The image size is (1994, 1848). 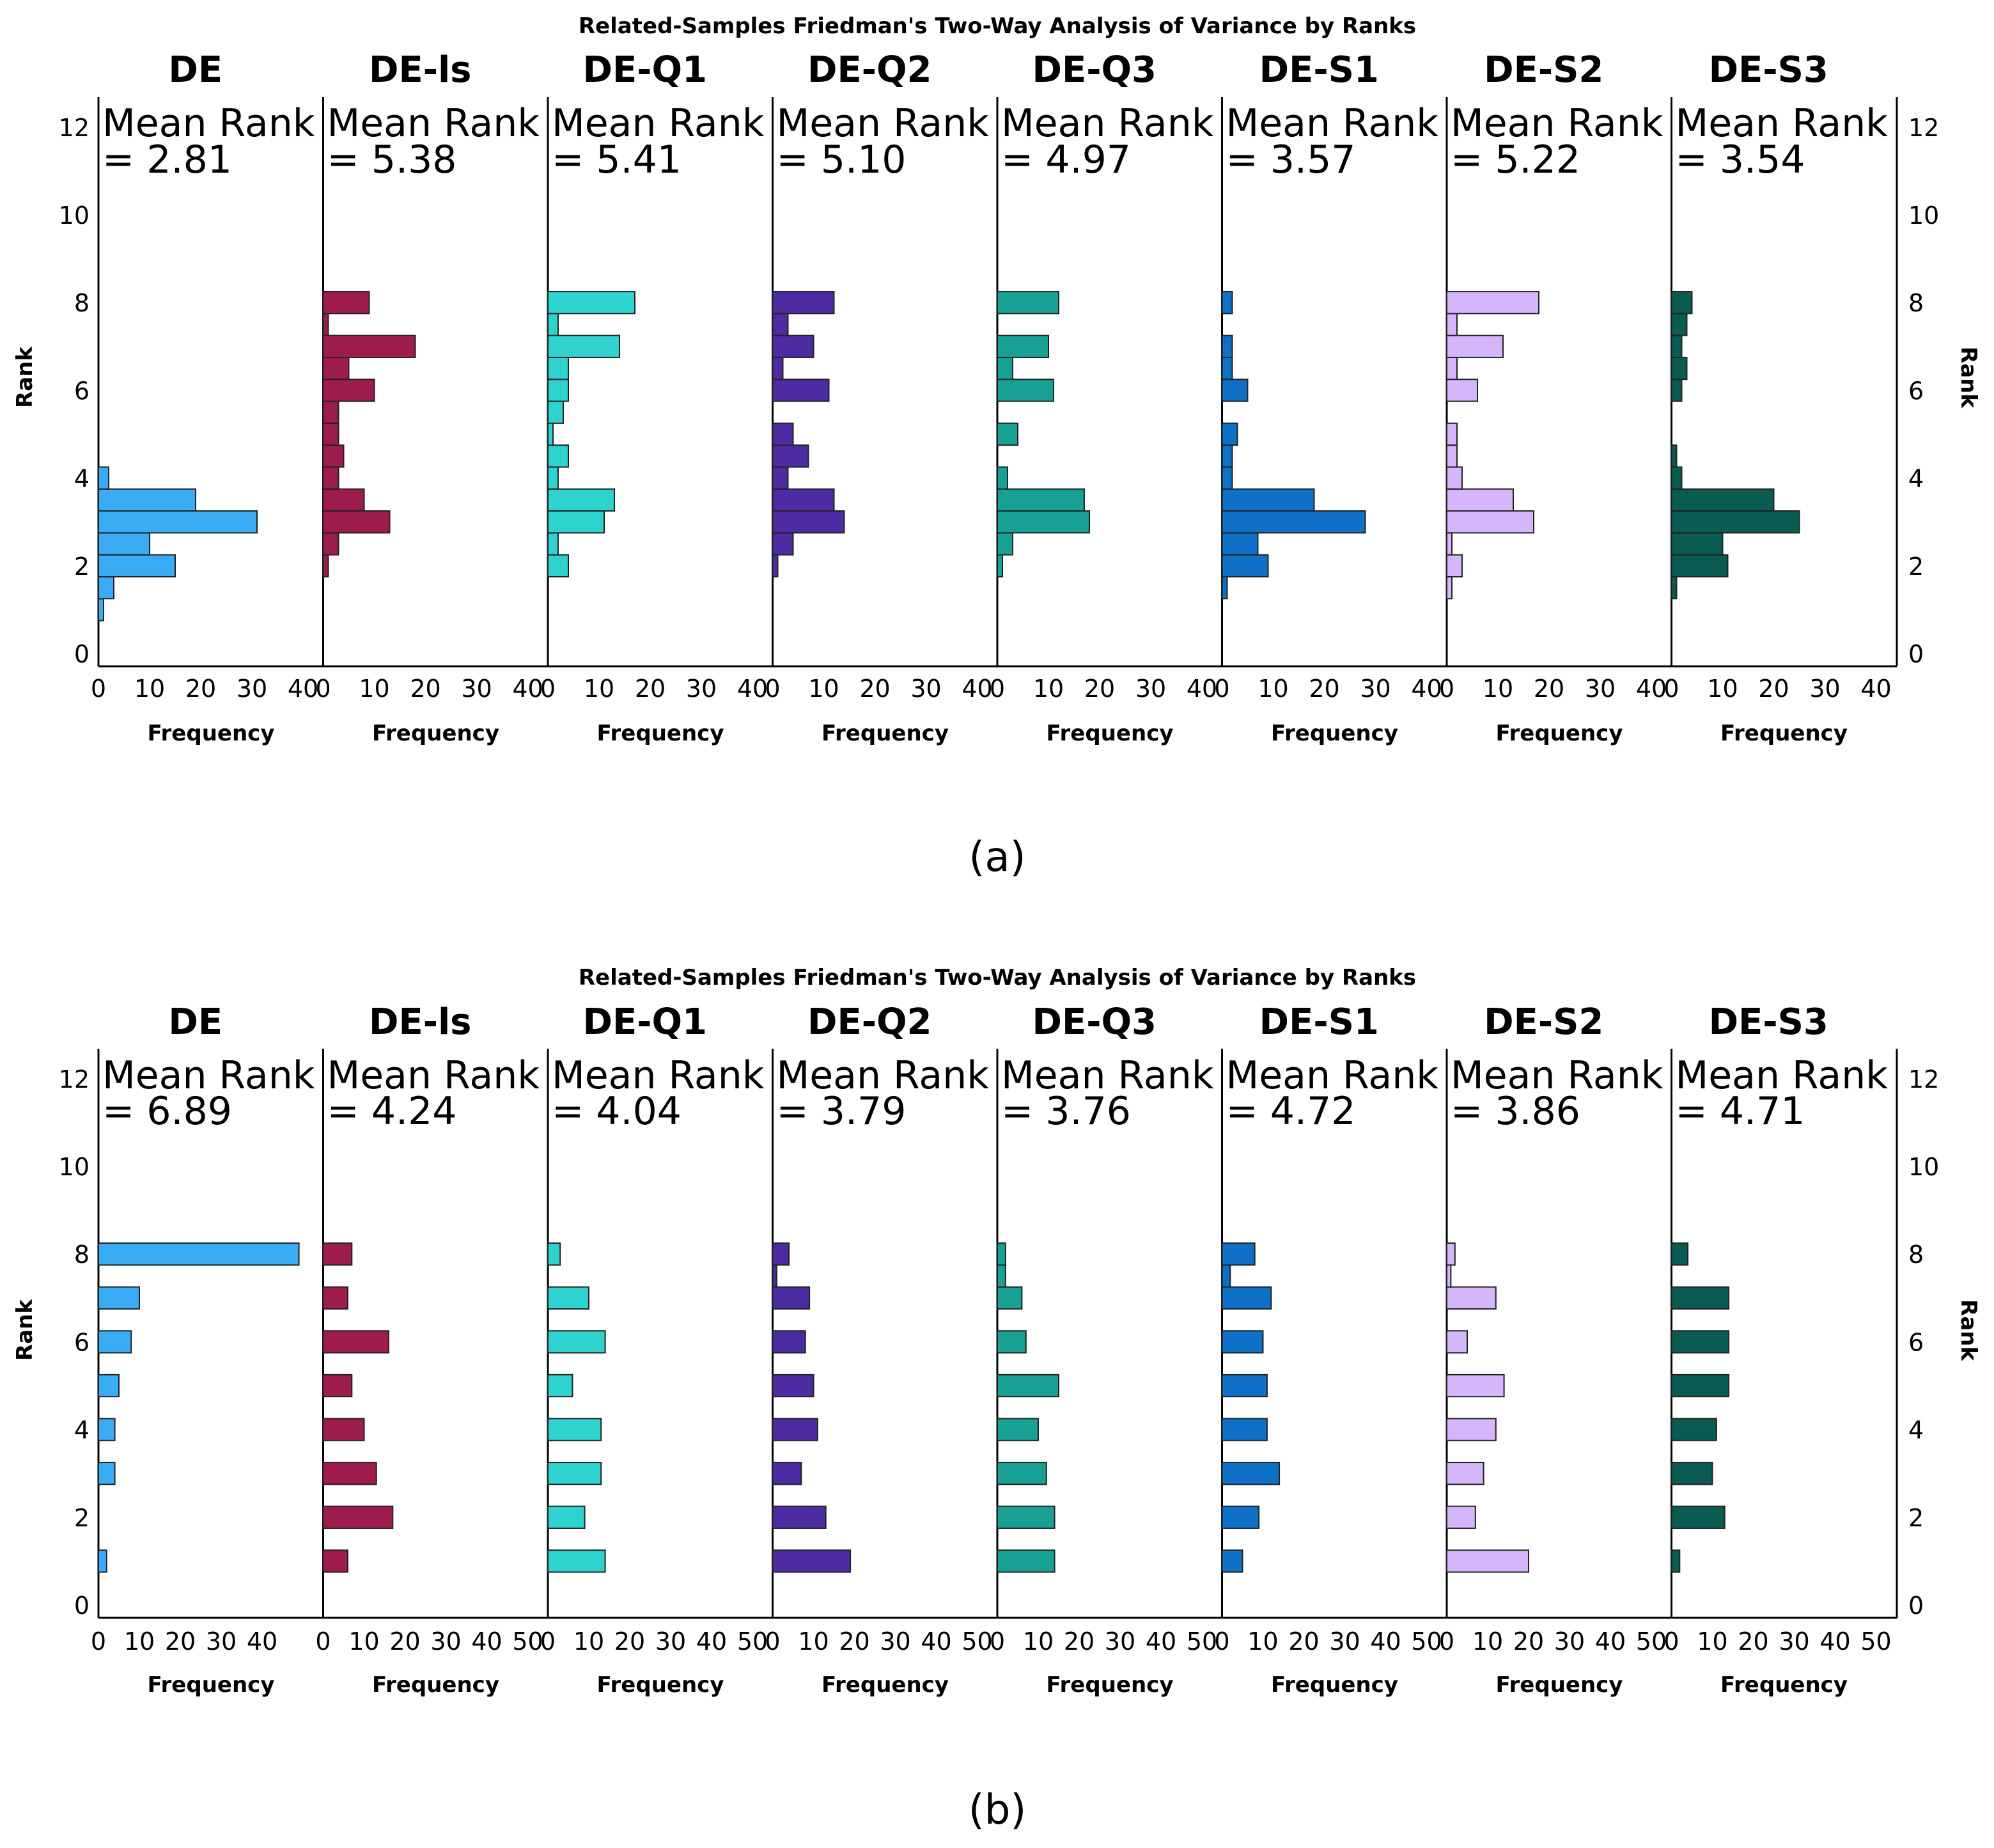 What do you see at coordinates (195, 1022) in the screenshot?
I see `panel-name: DE` at bounding box center [195, 1022].